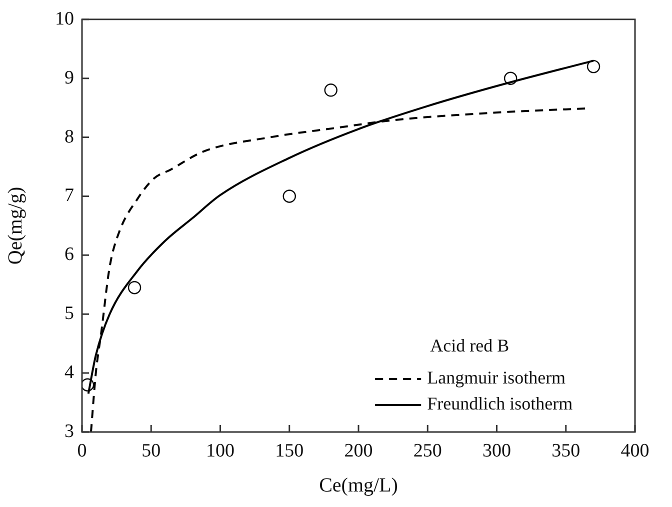  What do you see at coordinates (15, 225) in the screenshot?
I see `y-axis-title: Qe(mg/g)` at bounding box center [15, 225].